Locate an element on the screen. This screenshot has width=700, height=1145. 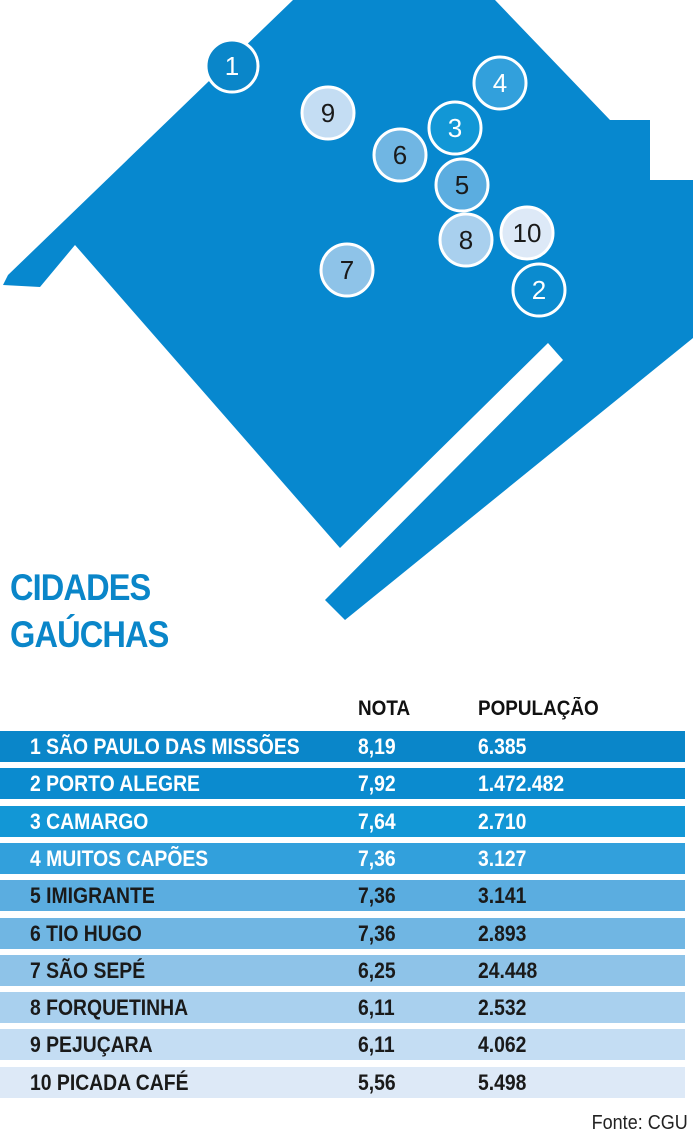
nota-value: 7,92 is located at coordinates (377, 784).